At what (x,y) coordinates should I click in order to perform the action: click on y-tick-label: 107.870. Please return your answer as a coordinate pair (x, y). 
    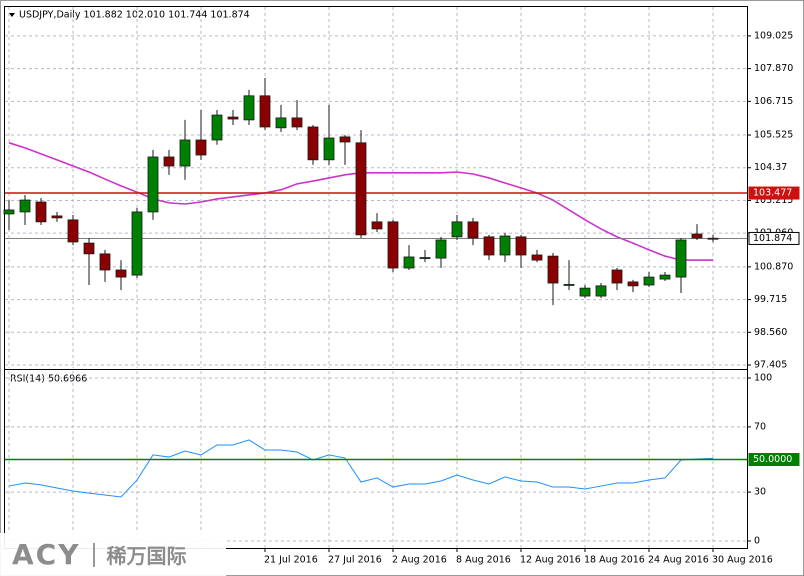
    Looking at the image, I should click on (773, 68).